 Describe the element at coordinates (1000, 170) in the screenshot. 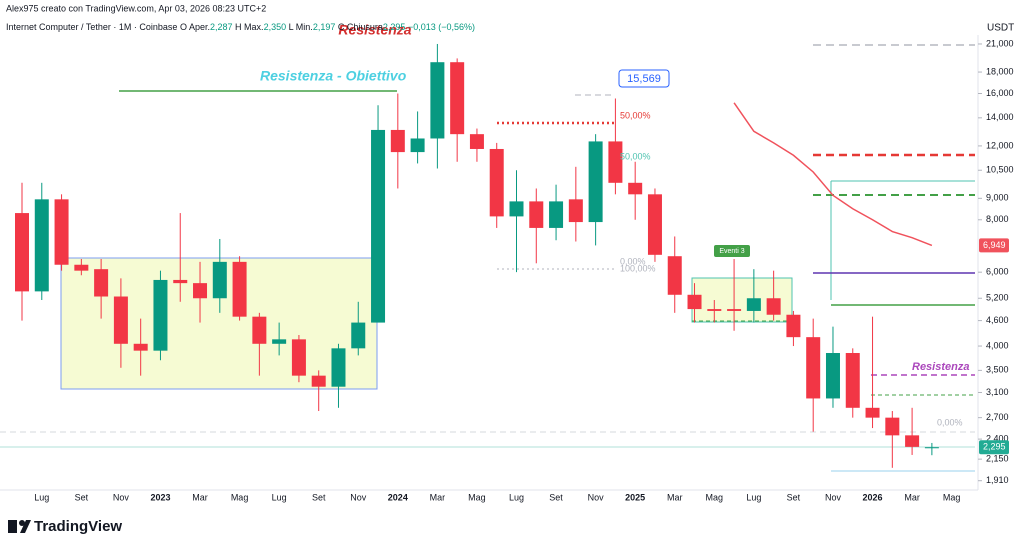

I see `y-tick-label: 10,500` at that location.